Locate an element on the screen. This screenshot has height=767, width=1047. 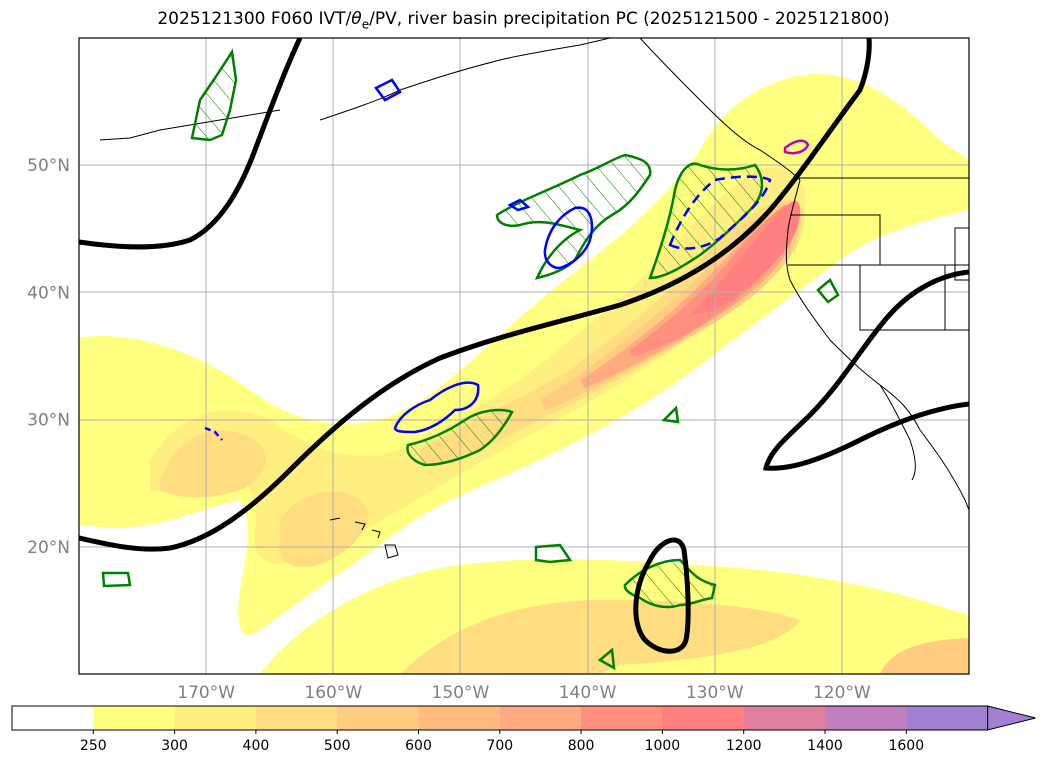
lat-label-3: 20°N is located at coordinates (48, 548).